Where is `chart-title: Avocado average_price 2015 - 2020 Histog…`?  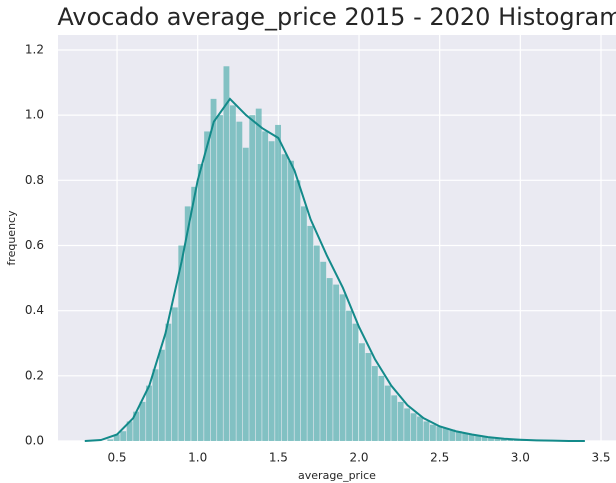 chart-title: Avocado average_price 2015 - 2020 Histog… is located at coordinates (336, 17).